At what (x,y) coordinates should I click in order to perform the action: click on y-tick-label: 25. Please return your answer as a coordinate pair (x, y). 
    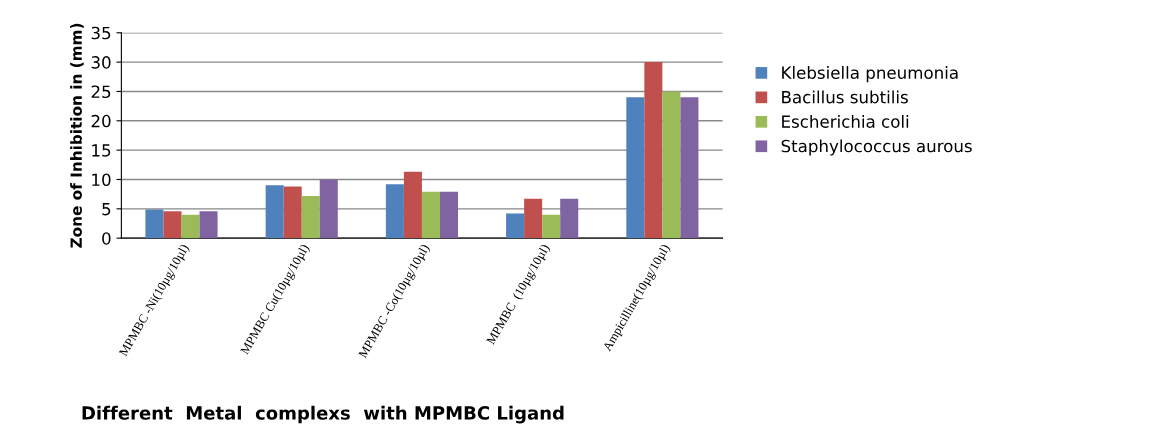
    Looking at the image, I should click on (101, 92).